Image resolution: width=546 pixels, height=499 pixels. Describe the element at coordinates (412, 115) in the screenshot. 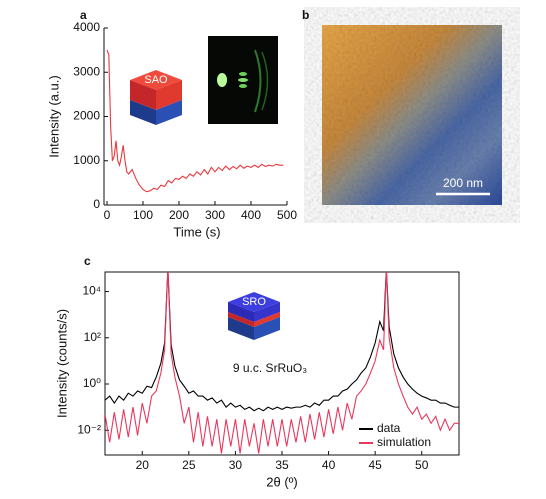

I see `afm-image` at that location.